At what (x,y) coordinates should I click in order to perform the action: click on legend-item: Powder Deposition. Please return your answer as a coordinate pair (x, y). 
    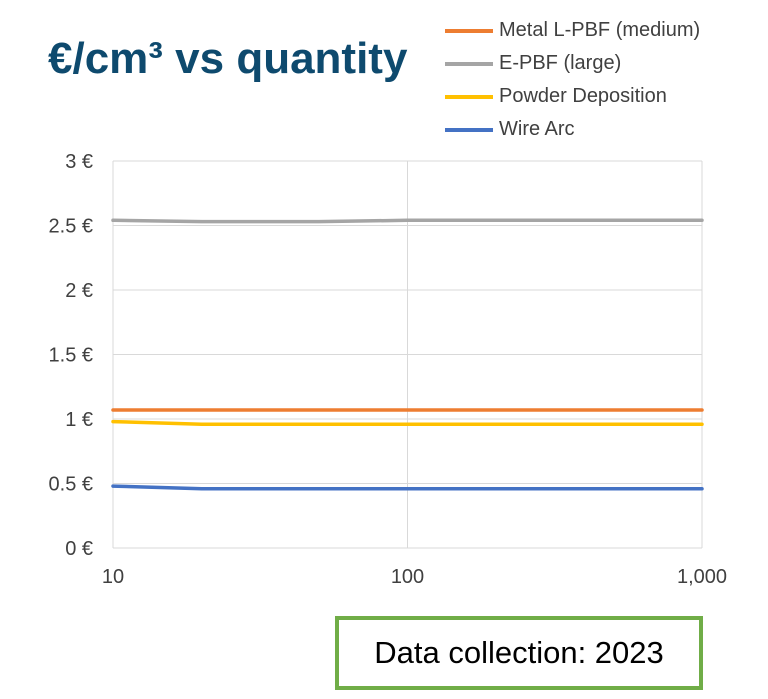
    Looking at the image, I should click on (572, 96).